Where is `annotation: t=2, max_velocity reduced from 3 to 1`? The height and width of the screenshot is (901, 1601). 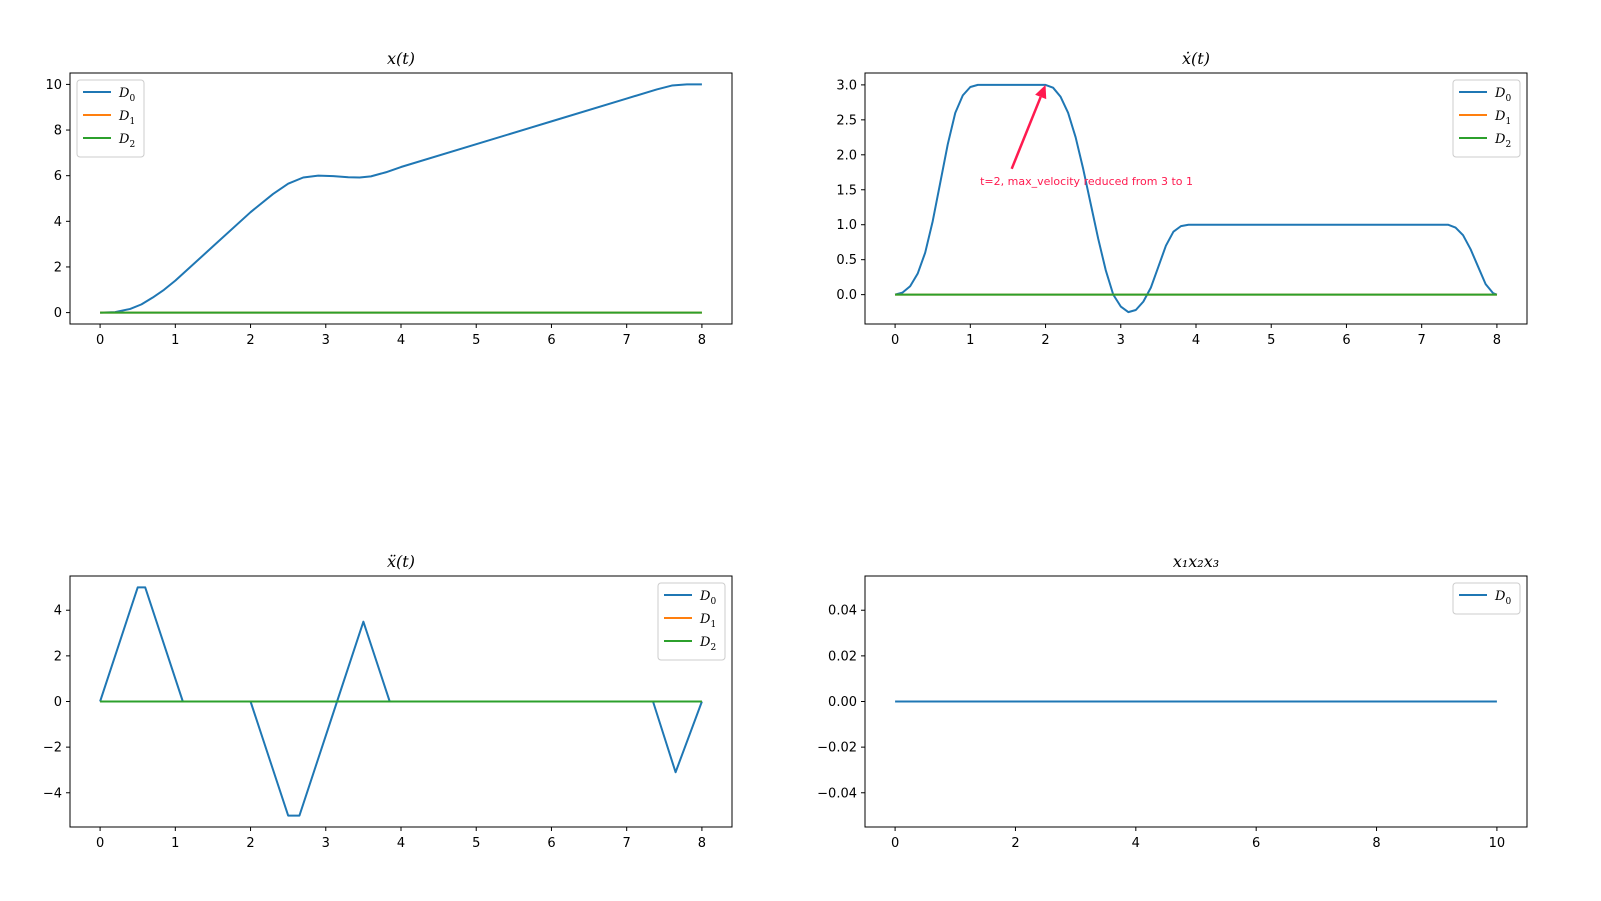
annotation: t=2, max_velocity reduced from 3 to 1 is located at coordinates (1086, 136).